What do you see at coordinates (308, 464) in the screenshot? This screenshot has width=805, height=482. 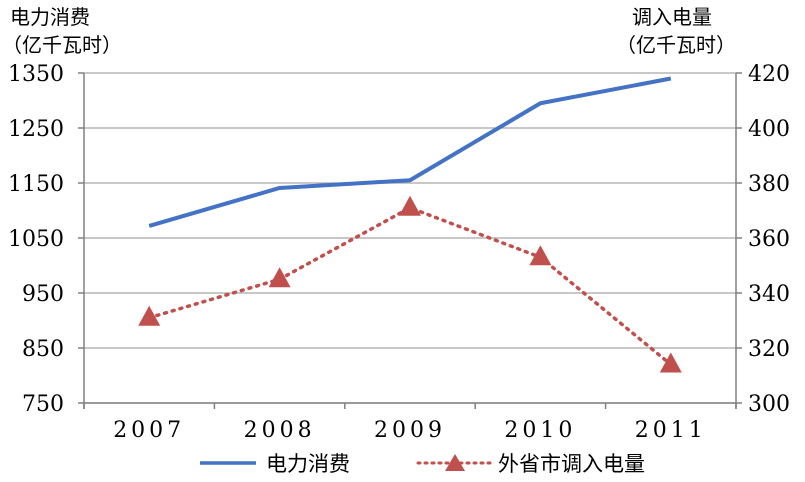 I see `legend-label-power: 电力消费` at bounding box center [308, 464].